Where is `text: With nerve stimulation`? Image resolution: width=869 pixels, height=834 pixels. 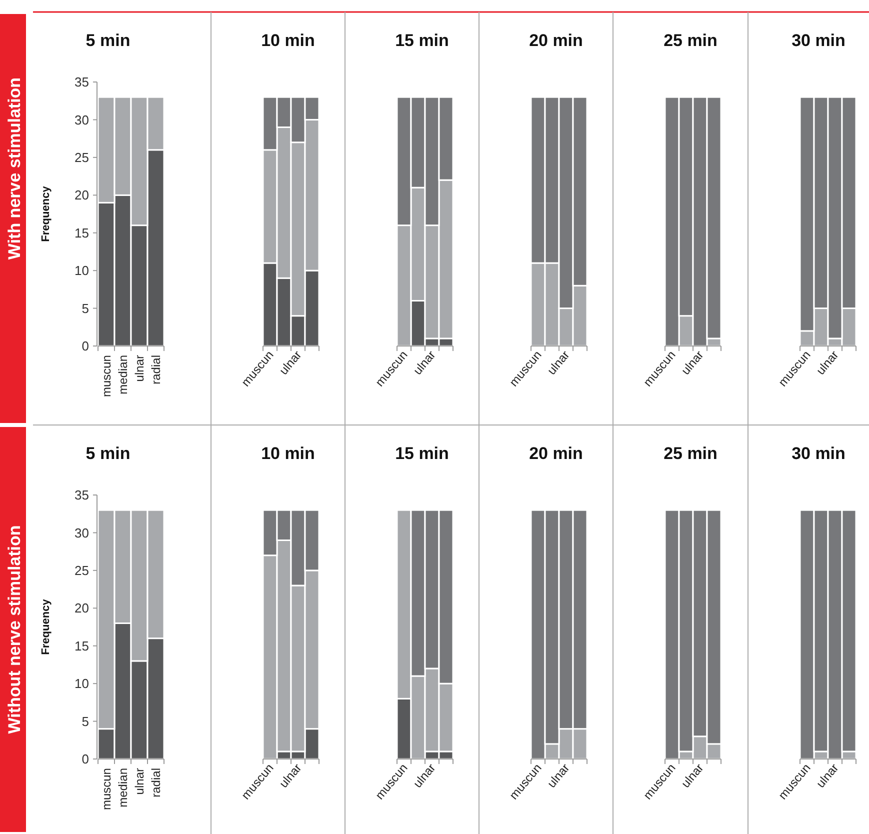 text: With nerve stimulation is located at coordinates (14, 168).